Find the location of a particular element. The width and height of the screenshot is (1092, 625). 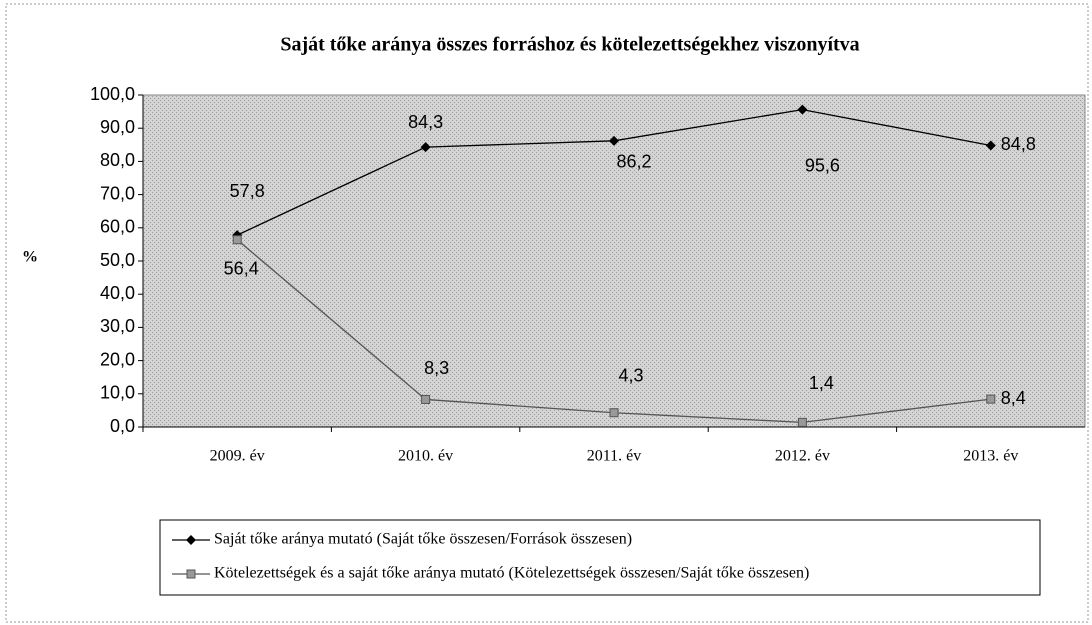

x-tick-label: 2009. év is located at coordinates (237, 456).